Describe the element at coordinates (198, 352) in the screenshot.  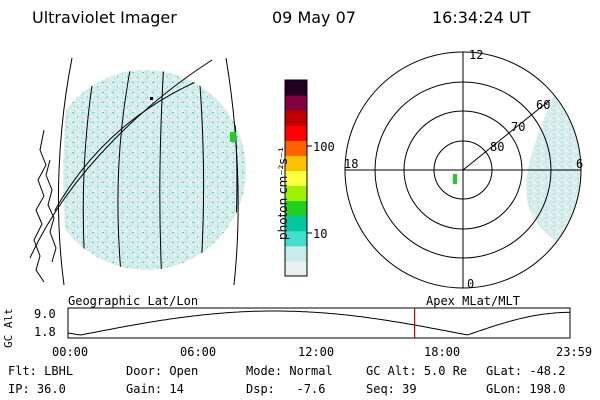
I see `xtick-0600: 06:00` at that location.